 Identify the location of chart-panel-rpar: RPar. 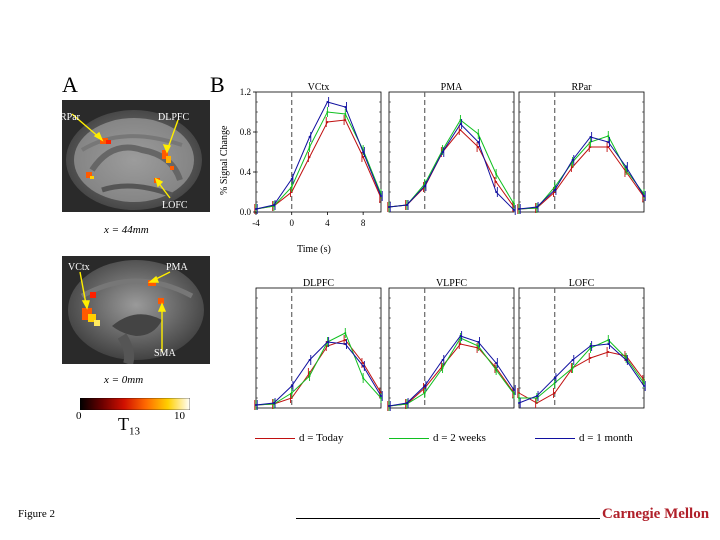
(581, 148).